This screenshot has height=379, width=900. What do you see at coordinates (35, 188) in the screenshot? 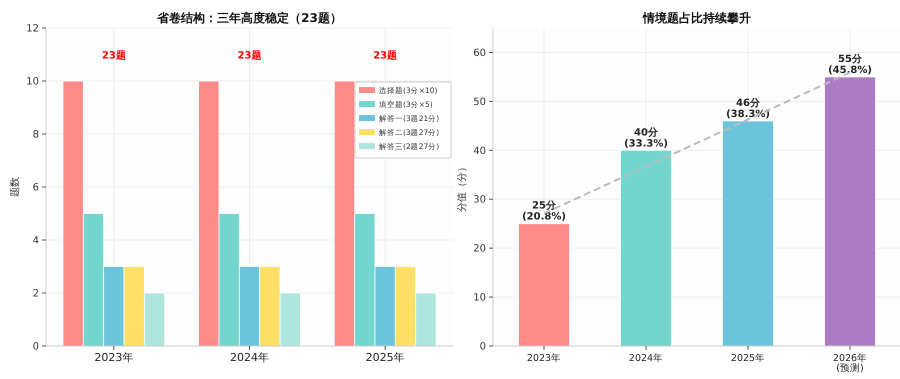
I see `y-tick-label: 6` at bounding box center [35, 188].